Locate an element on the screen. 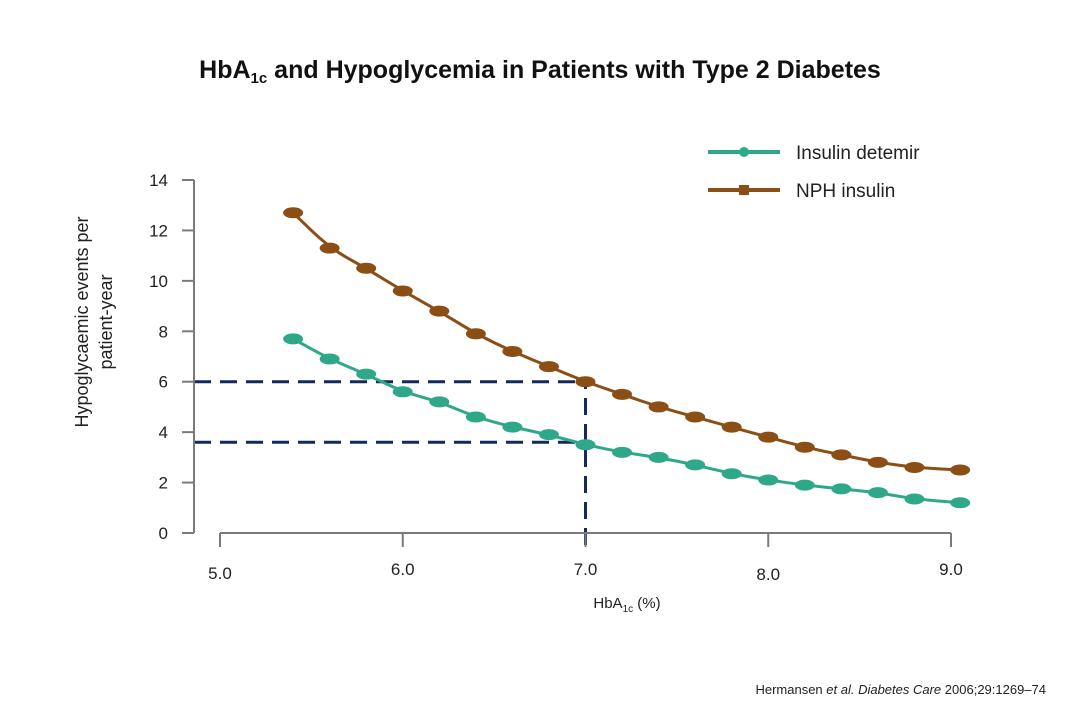 Image resolution: width=1080 pixels, height=720 pixels. y-tick-label: 2 is located at coordinates (163, 483).